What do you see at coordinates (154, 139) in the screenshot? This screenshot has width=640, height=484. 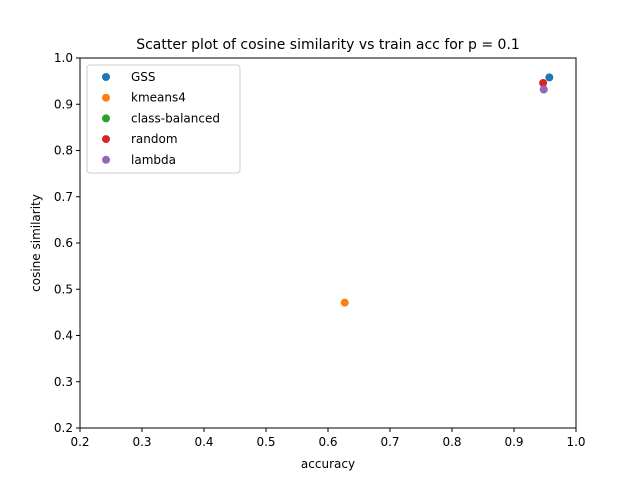 I see `legend-label-random: random` at bounding box center [154, 139].